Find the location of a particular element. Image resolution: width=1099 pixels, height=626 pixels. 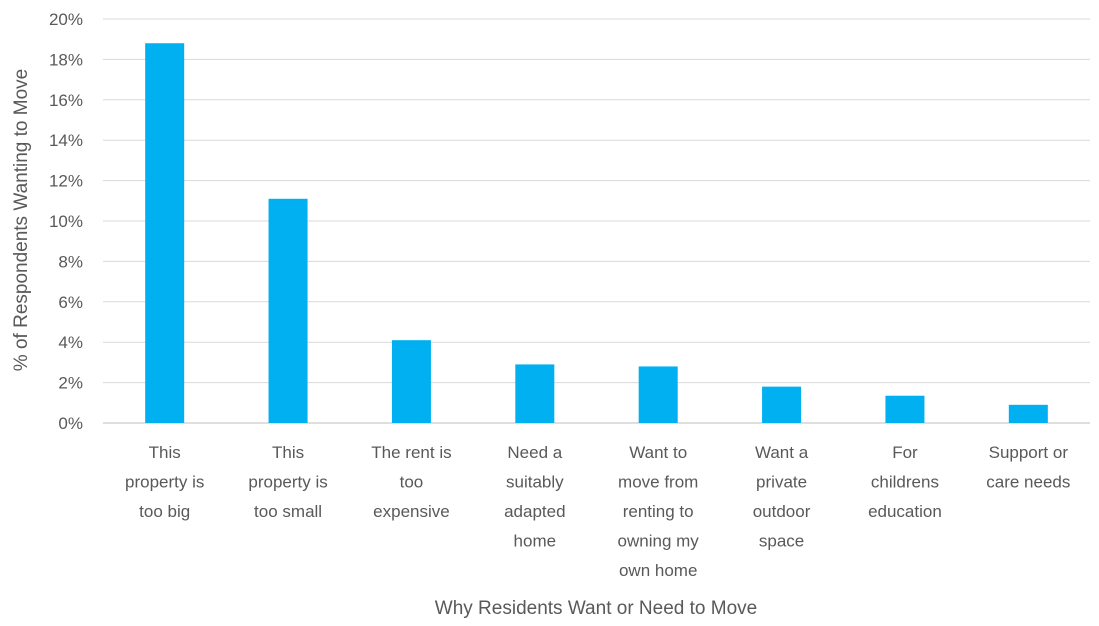

x-category-label-line: space is located at coordinates (781, 541).